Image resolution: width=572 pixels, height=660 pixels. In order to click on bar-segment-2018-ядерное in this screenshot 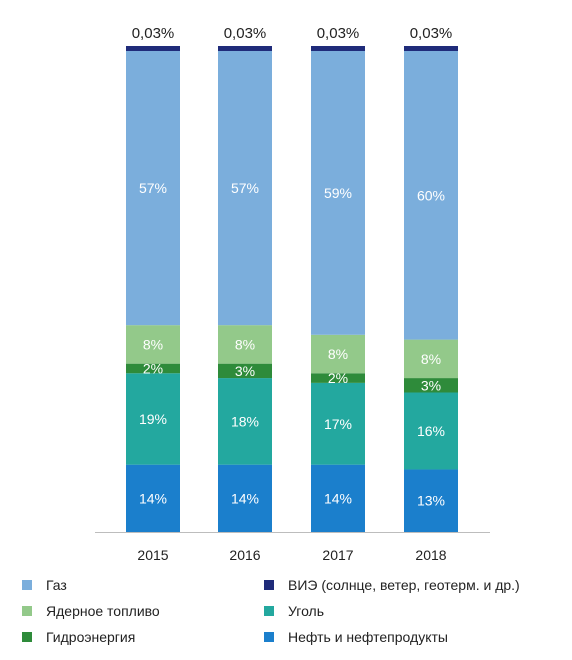, I will do `click(431, 359)`.